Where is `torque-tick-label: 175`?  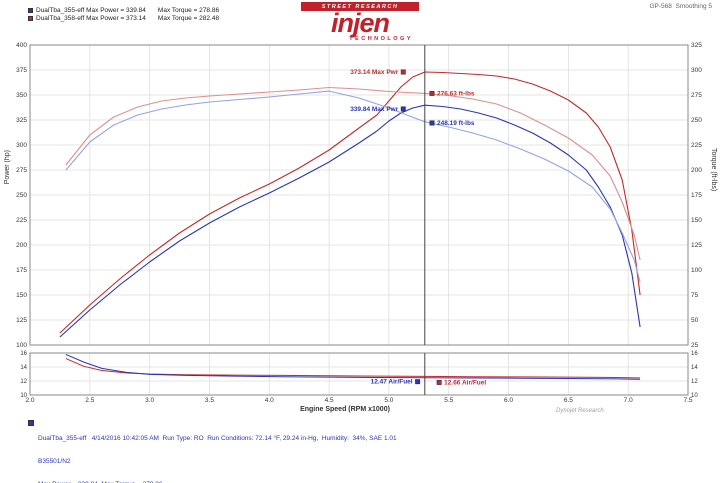 torque-tick-label: 175 is located at coordinates (696, 195).